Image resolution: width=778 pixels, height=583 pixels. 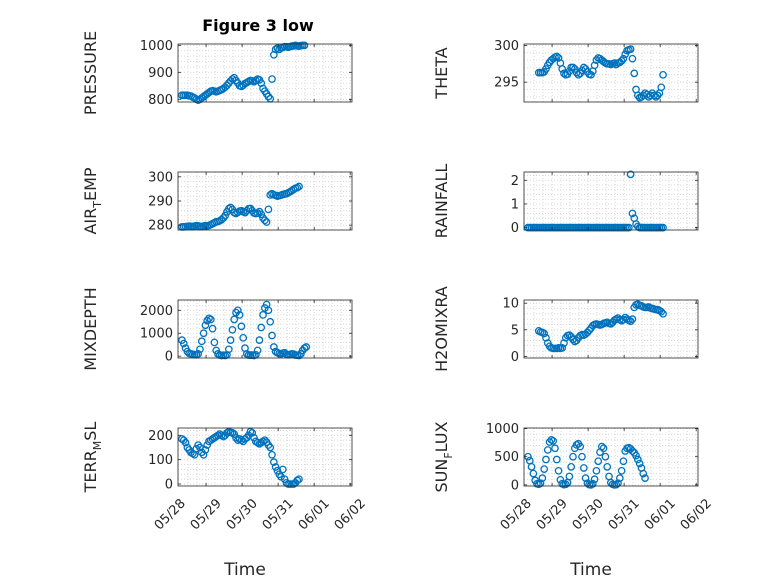 What do you see at coordinates (160, 177) in the screenshot?
I see `y-tick-label: 300` at bounding box center [160, 177].